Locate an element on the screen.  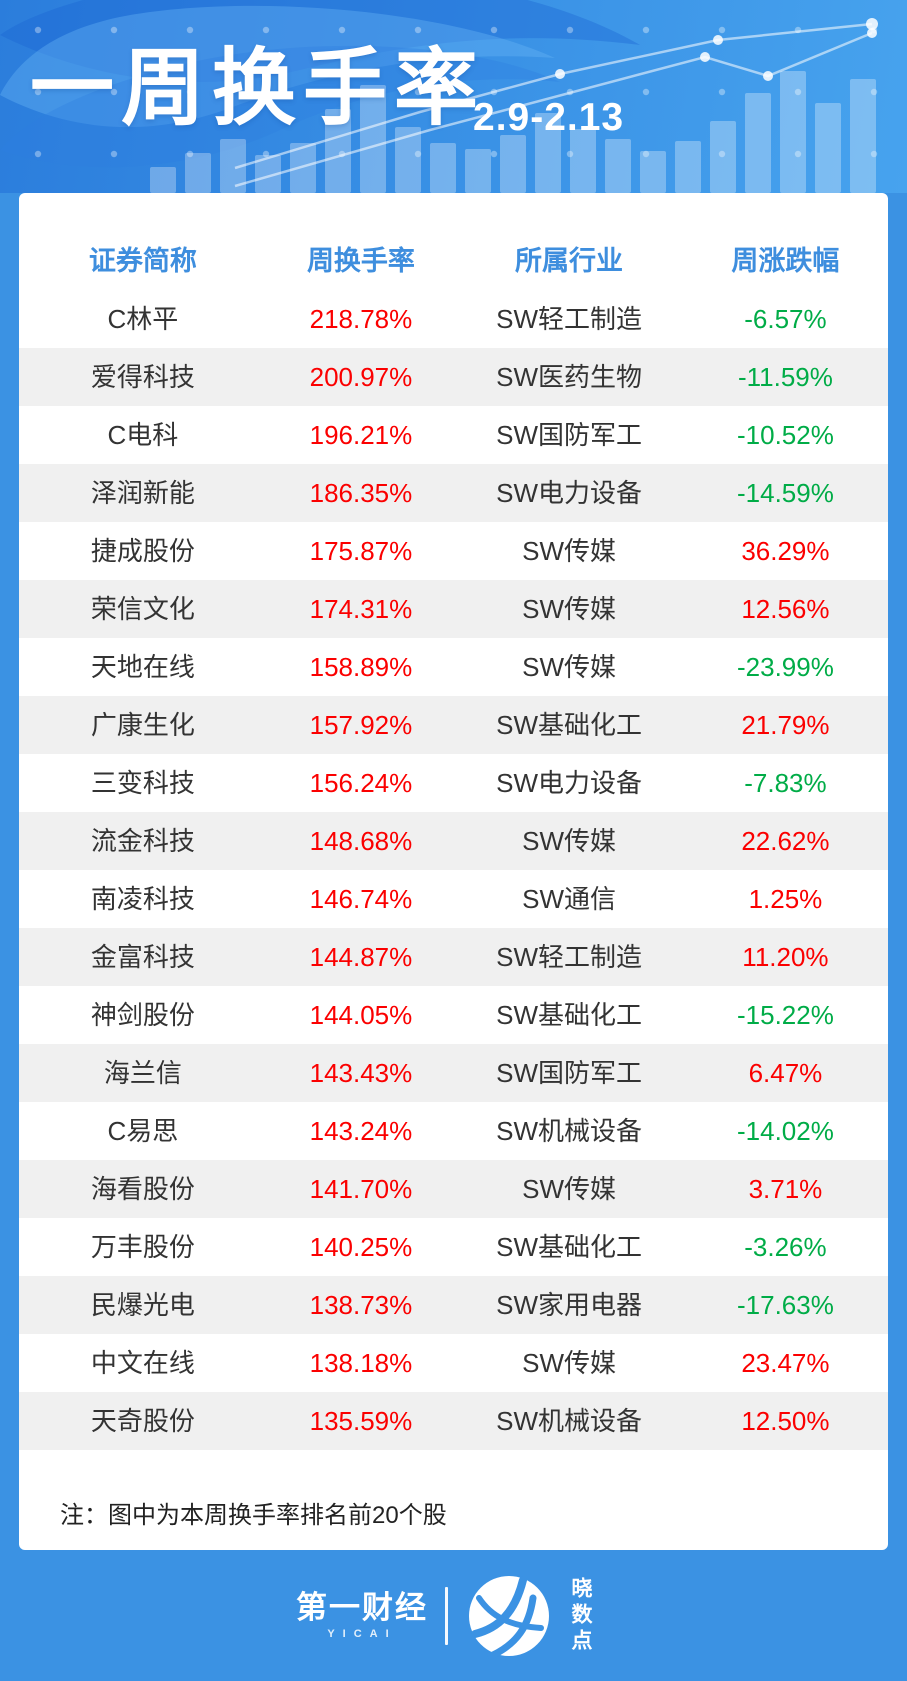
table-row: 天地在线 158.89% SW传媒 -23.99% is located at coordinates (453, 667).